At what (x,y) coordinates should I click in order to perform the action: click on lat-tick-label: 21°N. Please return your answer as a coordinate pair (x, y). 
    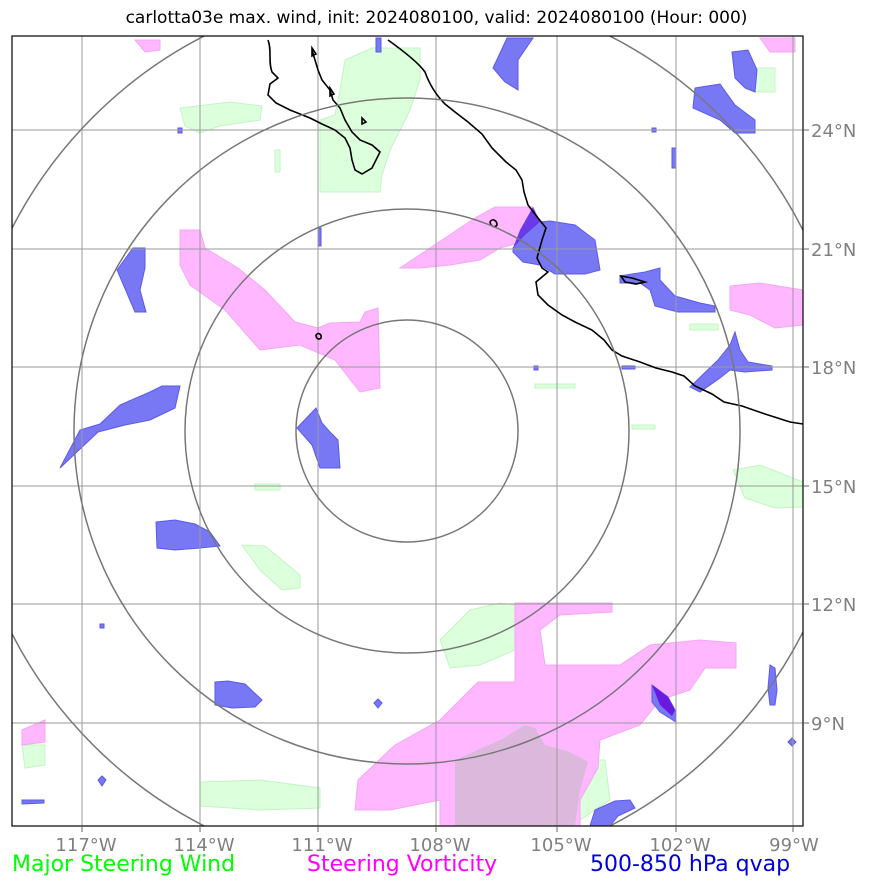
    Looking at the image, I should click on (833, 250).